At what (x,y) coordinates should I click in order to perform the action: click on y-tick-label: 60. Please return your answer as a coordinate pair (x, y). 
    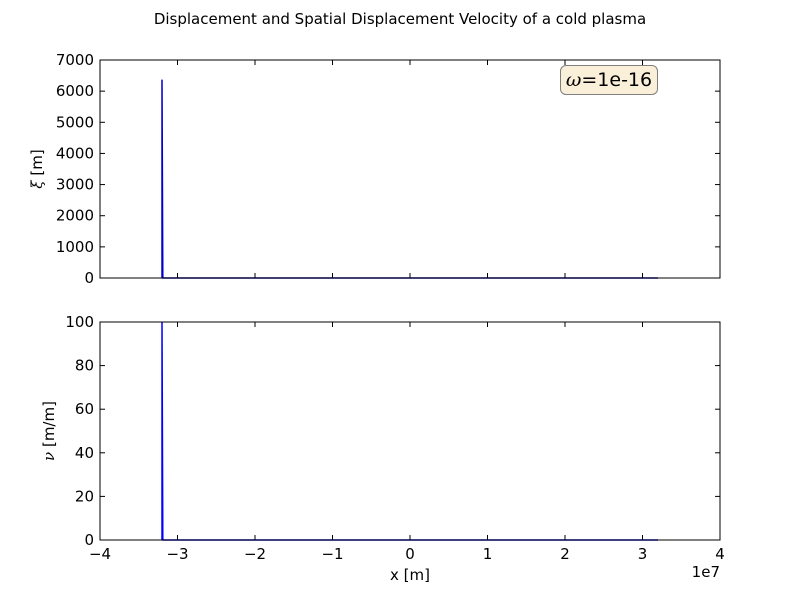
    Looking at the image, I should click on (84, 409).